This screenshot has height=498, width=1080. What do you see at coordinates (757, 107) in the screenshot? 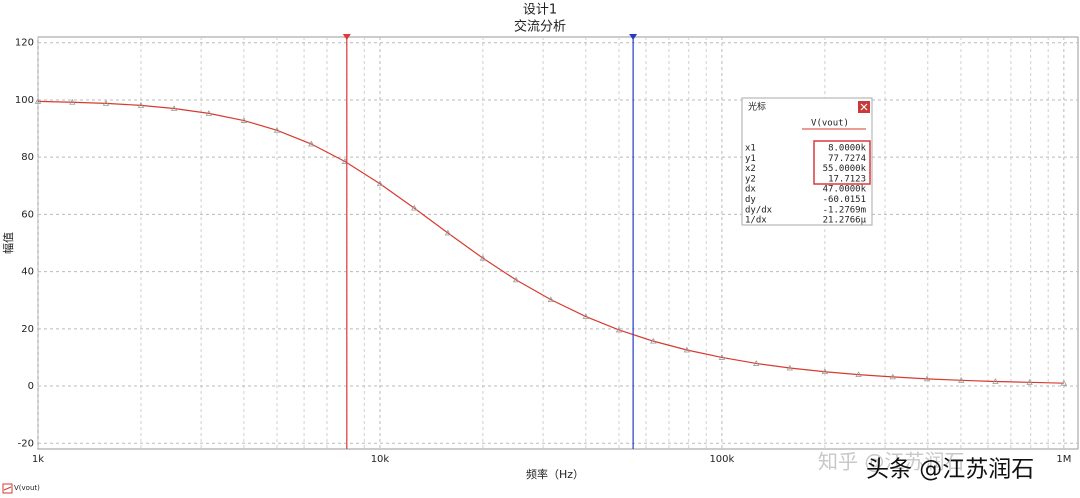
I see `panel-title: 光标` at bounding box center [757, 107].